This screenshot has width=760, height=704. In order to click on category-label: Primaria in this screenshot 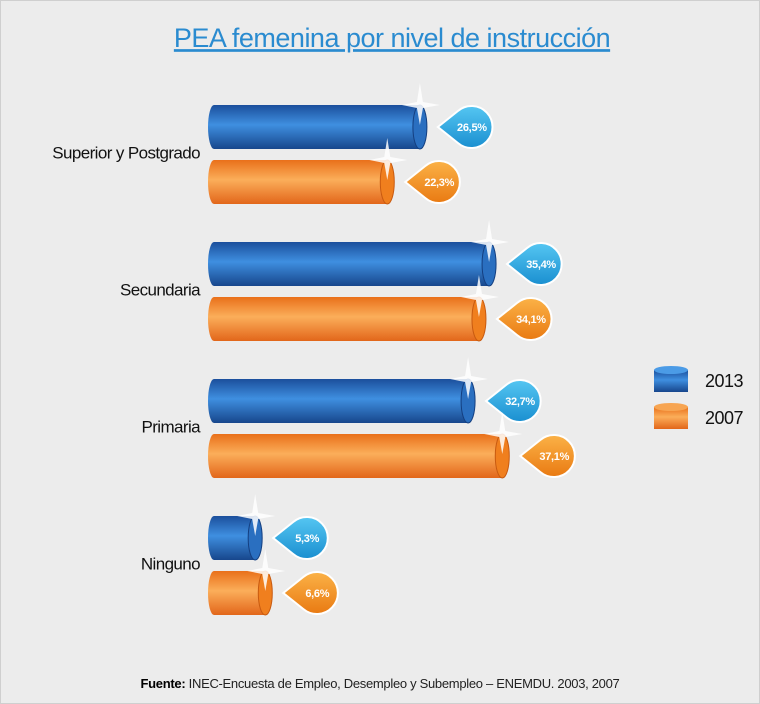, I will do `click(172, 426)`.